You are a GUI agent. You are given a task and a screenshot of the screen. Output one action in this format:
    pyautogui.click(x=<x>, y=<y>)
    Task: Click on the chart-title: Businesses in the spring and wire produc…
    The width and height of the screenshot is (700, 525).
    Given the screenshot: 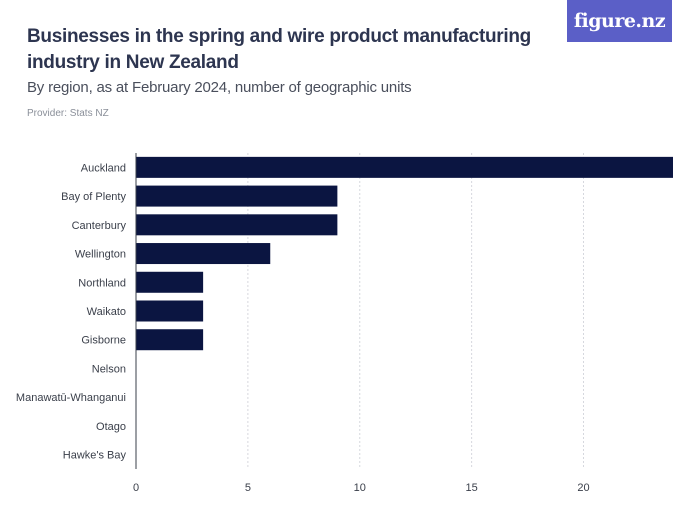 What is the action you would take?
    pyautogui.click(x=279, y=49)
    